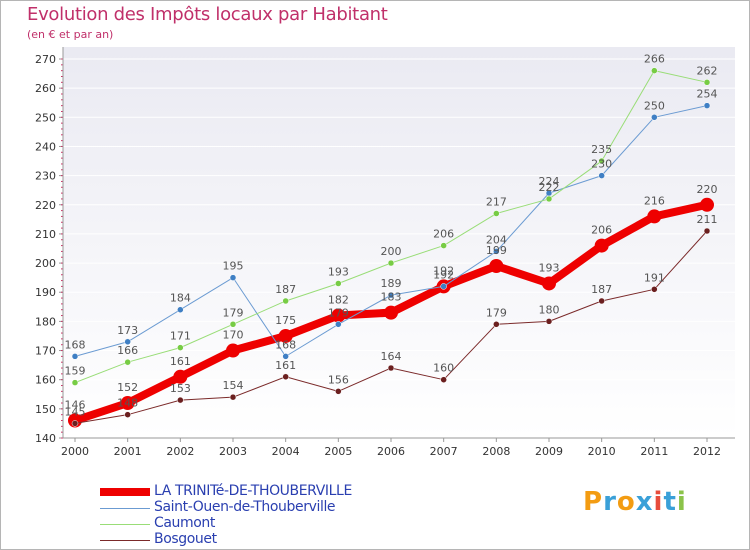 This screenshot has width=750, height=550. I want to click on y-tick-label: 240, so click(45, 146).